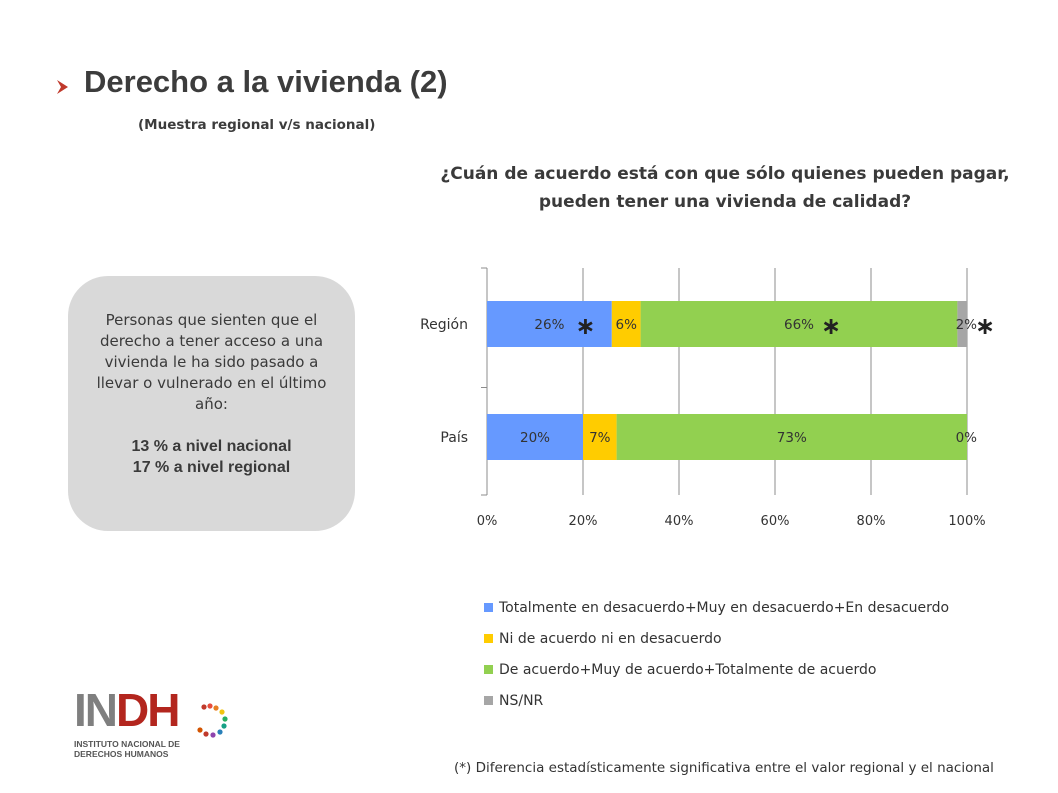 The image size is (1058, 793). Describe the element at coordinates (454, 438) in the screenshot. I see `category-label: País` at that location.